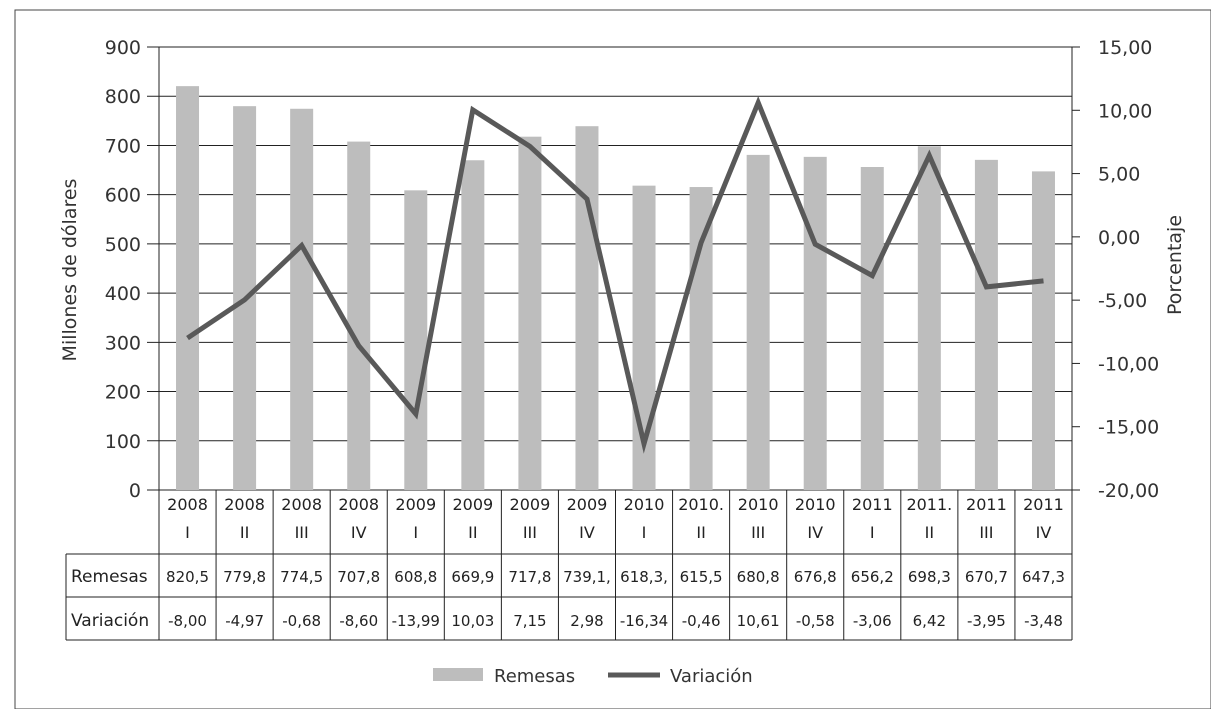 Image resolution: width=1211 pixels, height=709 pixels. Describe the element at coordinates (358, 577) in the screenshot. I see `table-cell: 707,8` at that location.